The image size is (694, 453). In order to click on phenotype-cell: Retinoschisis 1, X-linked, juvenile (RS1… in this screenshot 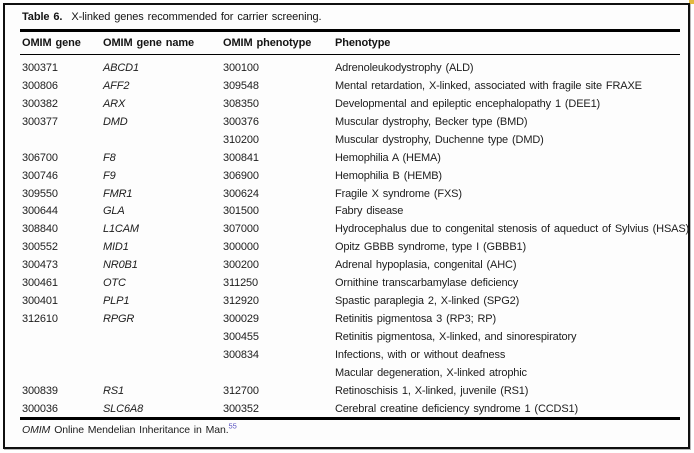, I will do `click(432, 390)`.